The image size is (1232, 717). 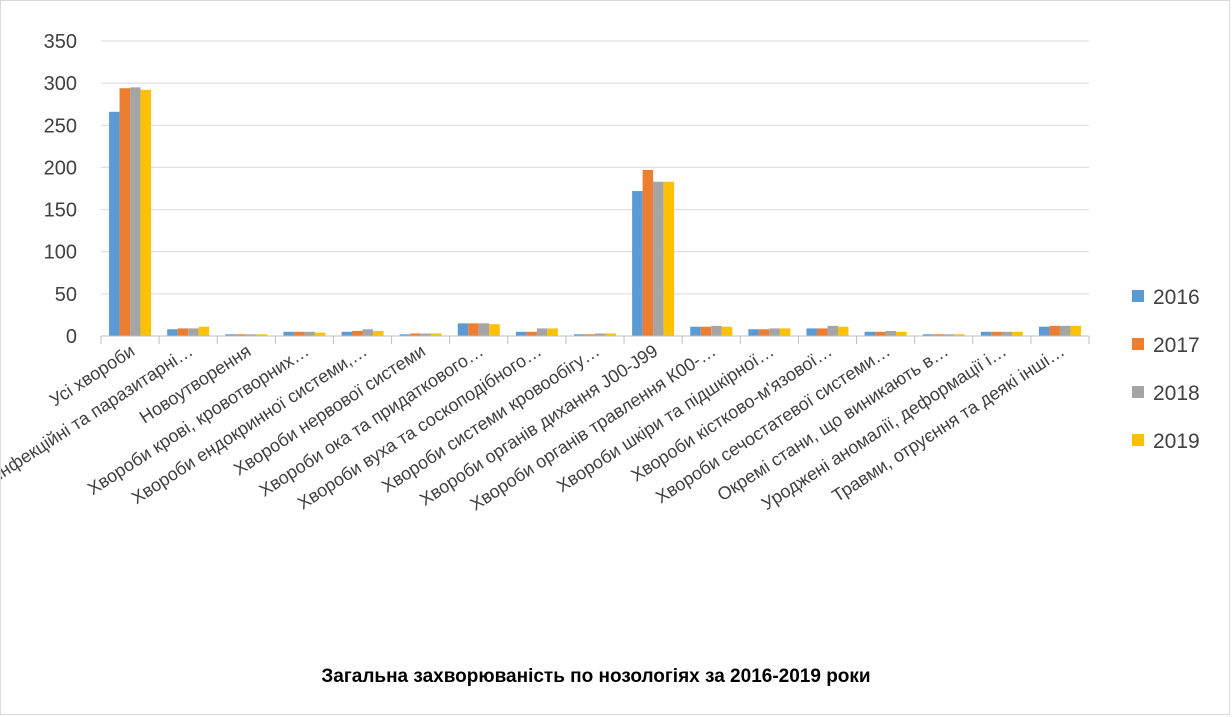 What do you see at coordinates (595, 339) in the screenshot?
I see `x-axis` at bounding box center [595, 339].